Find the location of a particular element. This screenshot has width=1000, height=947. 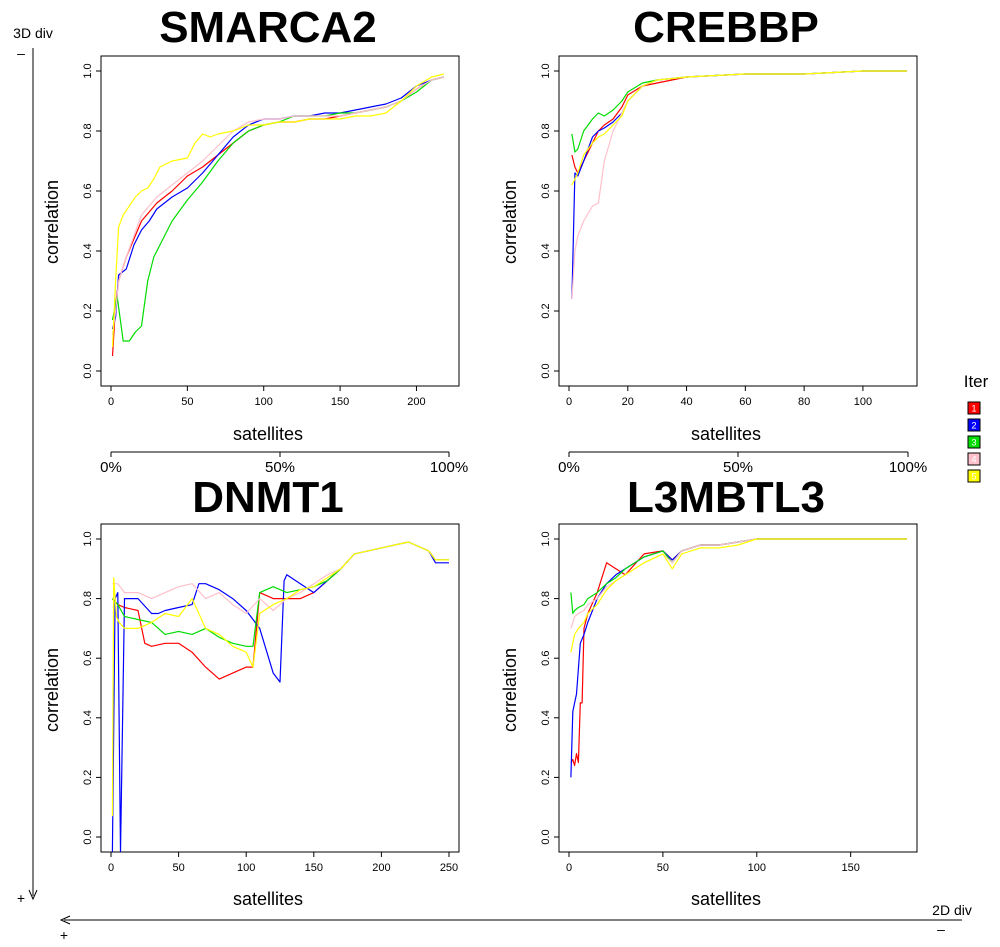

legend-label: 5 is located at coordinates (973, 477).